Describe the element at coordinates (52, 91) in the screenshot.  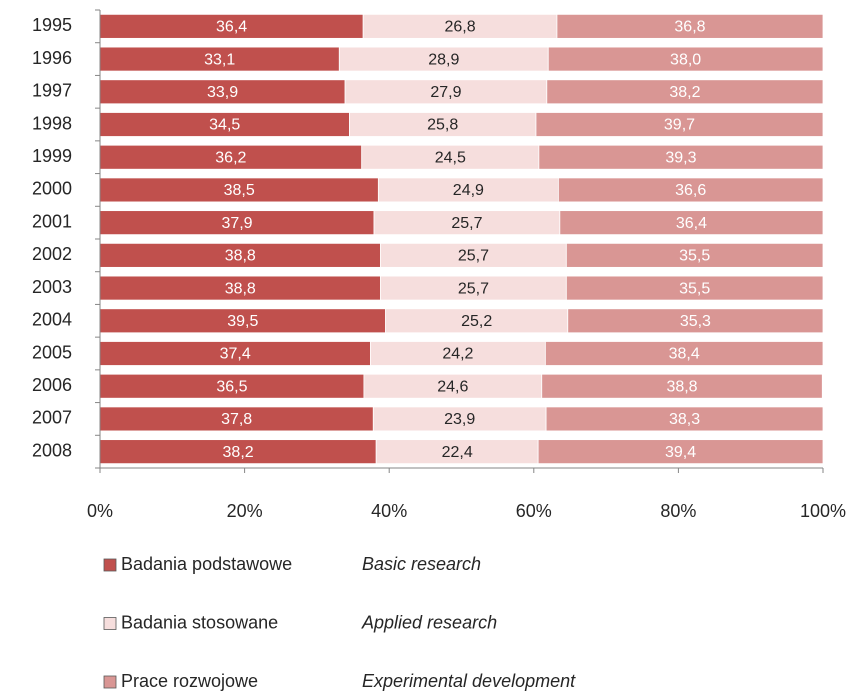
I see `y-tick-label: 1997` at that location.